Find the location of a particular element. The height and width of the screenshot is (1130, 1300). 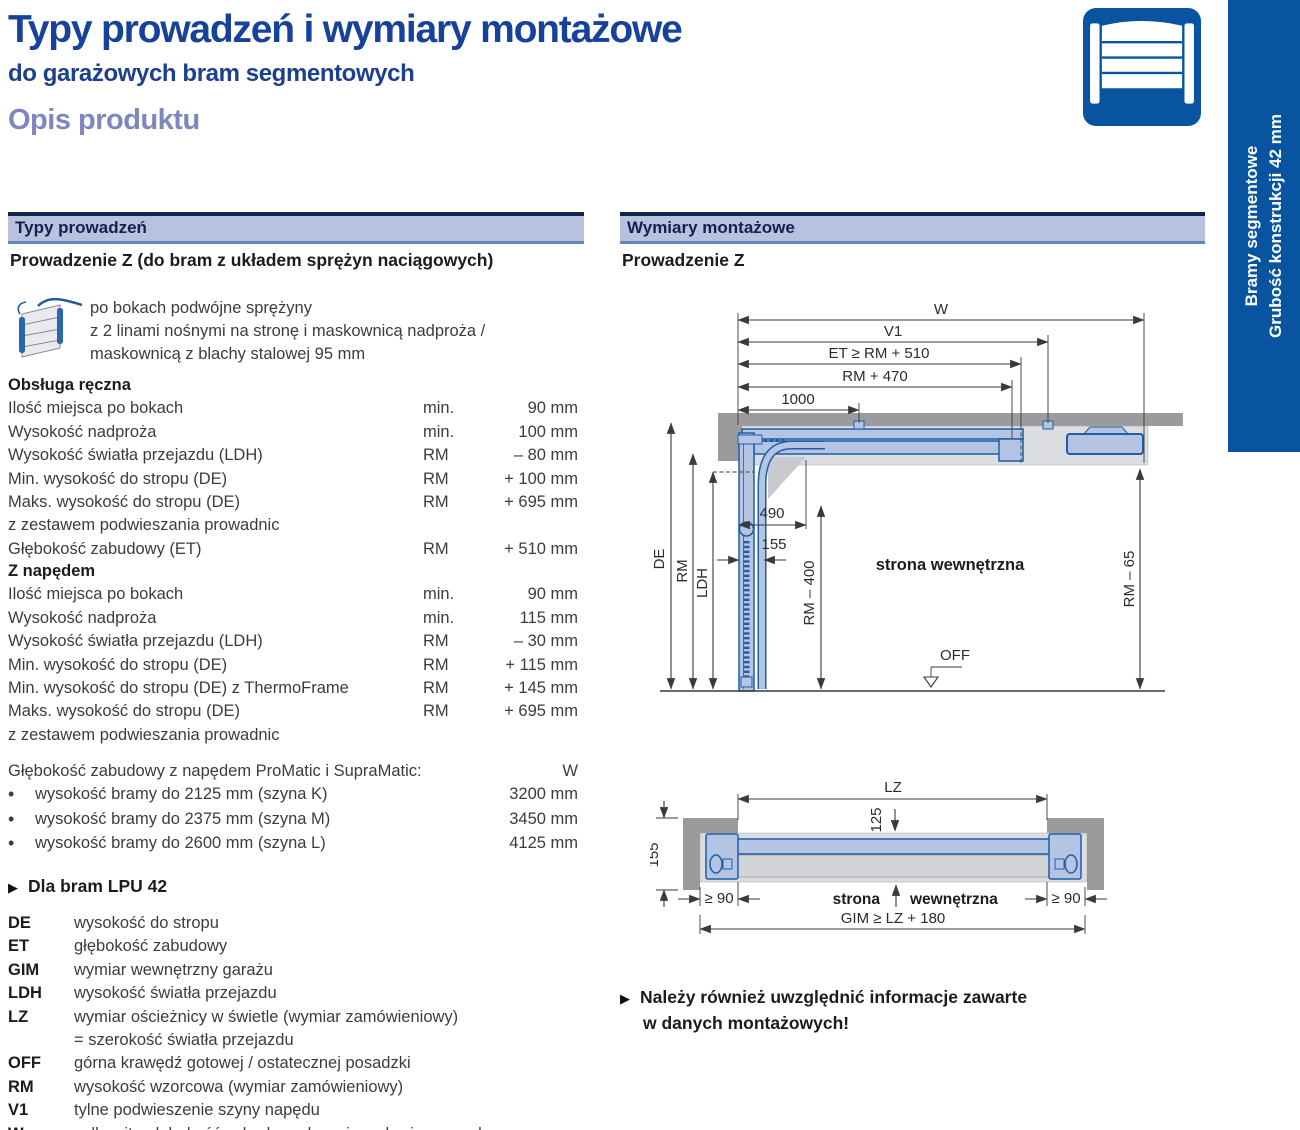

left-section-header: Typy prowadzeń is located at coordinates (296, 228).